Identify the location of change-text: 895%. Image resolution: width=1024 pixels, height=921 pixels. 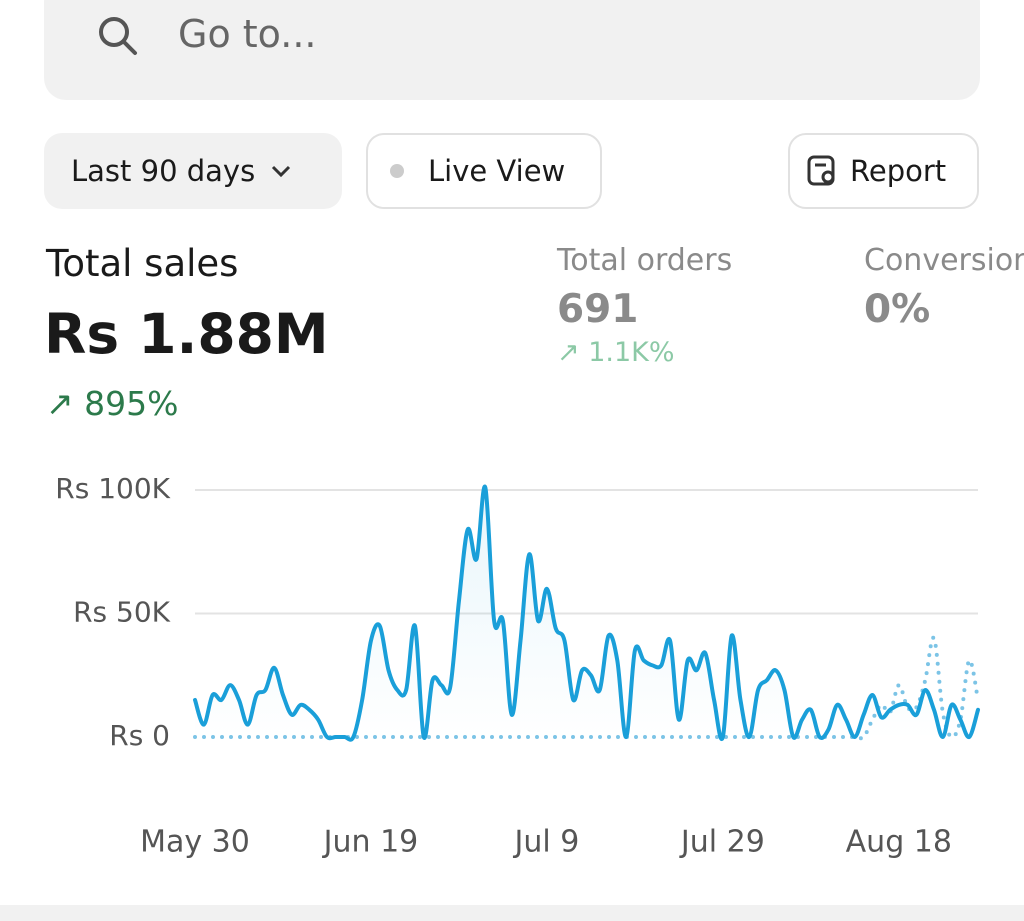
(131, 403).